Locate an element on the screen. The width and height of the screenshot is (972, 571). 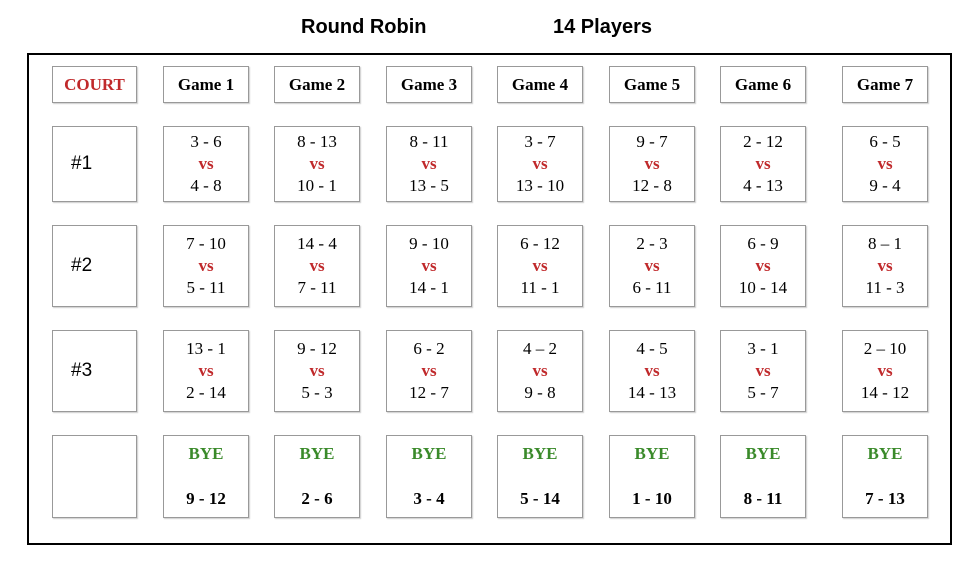
title: Round Robin is located at coordinates (364, 27).